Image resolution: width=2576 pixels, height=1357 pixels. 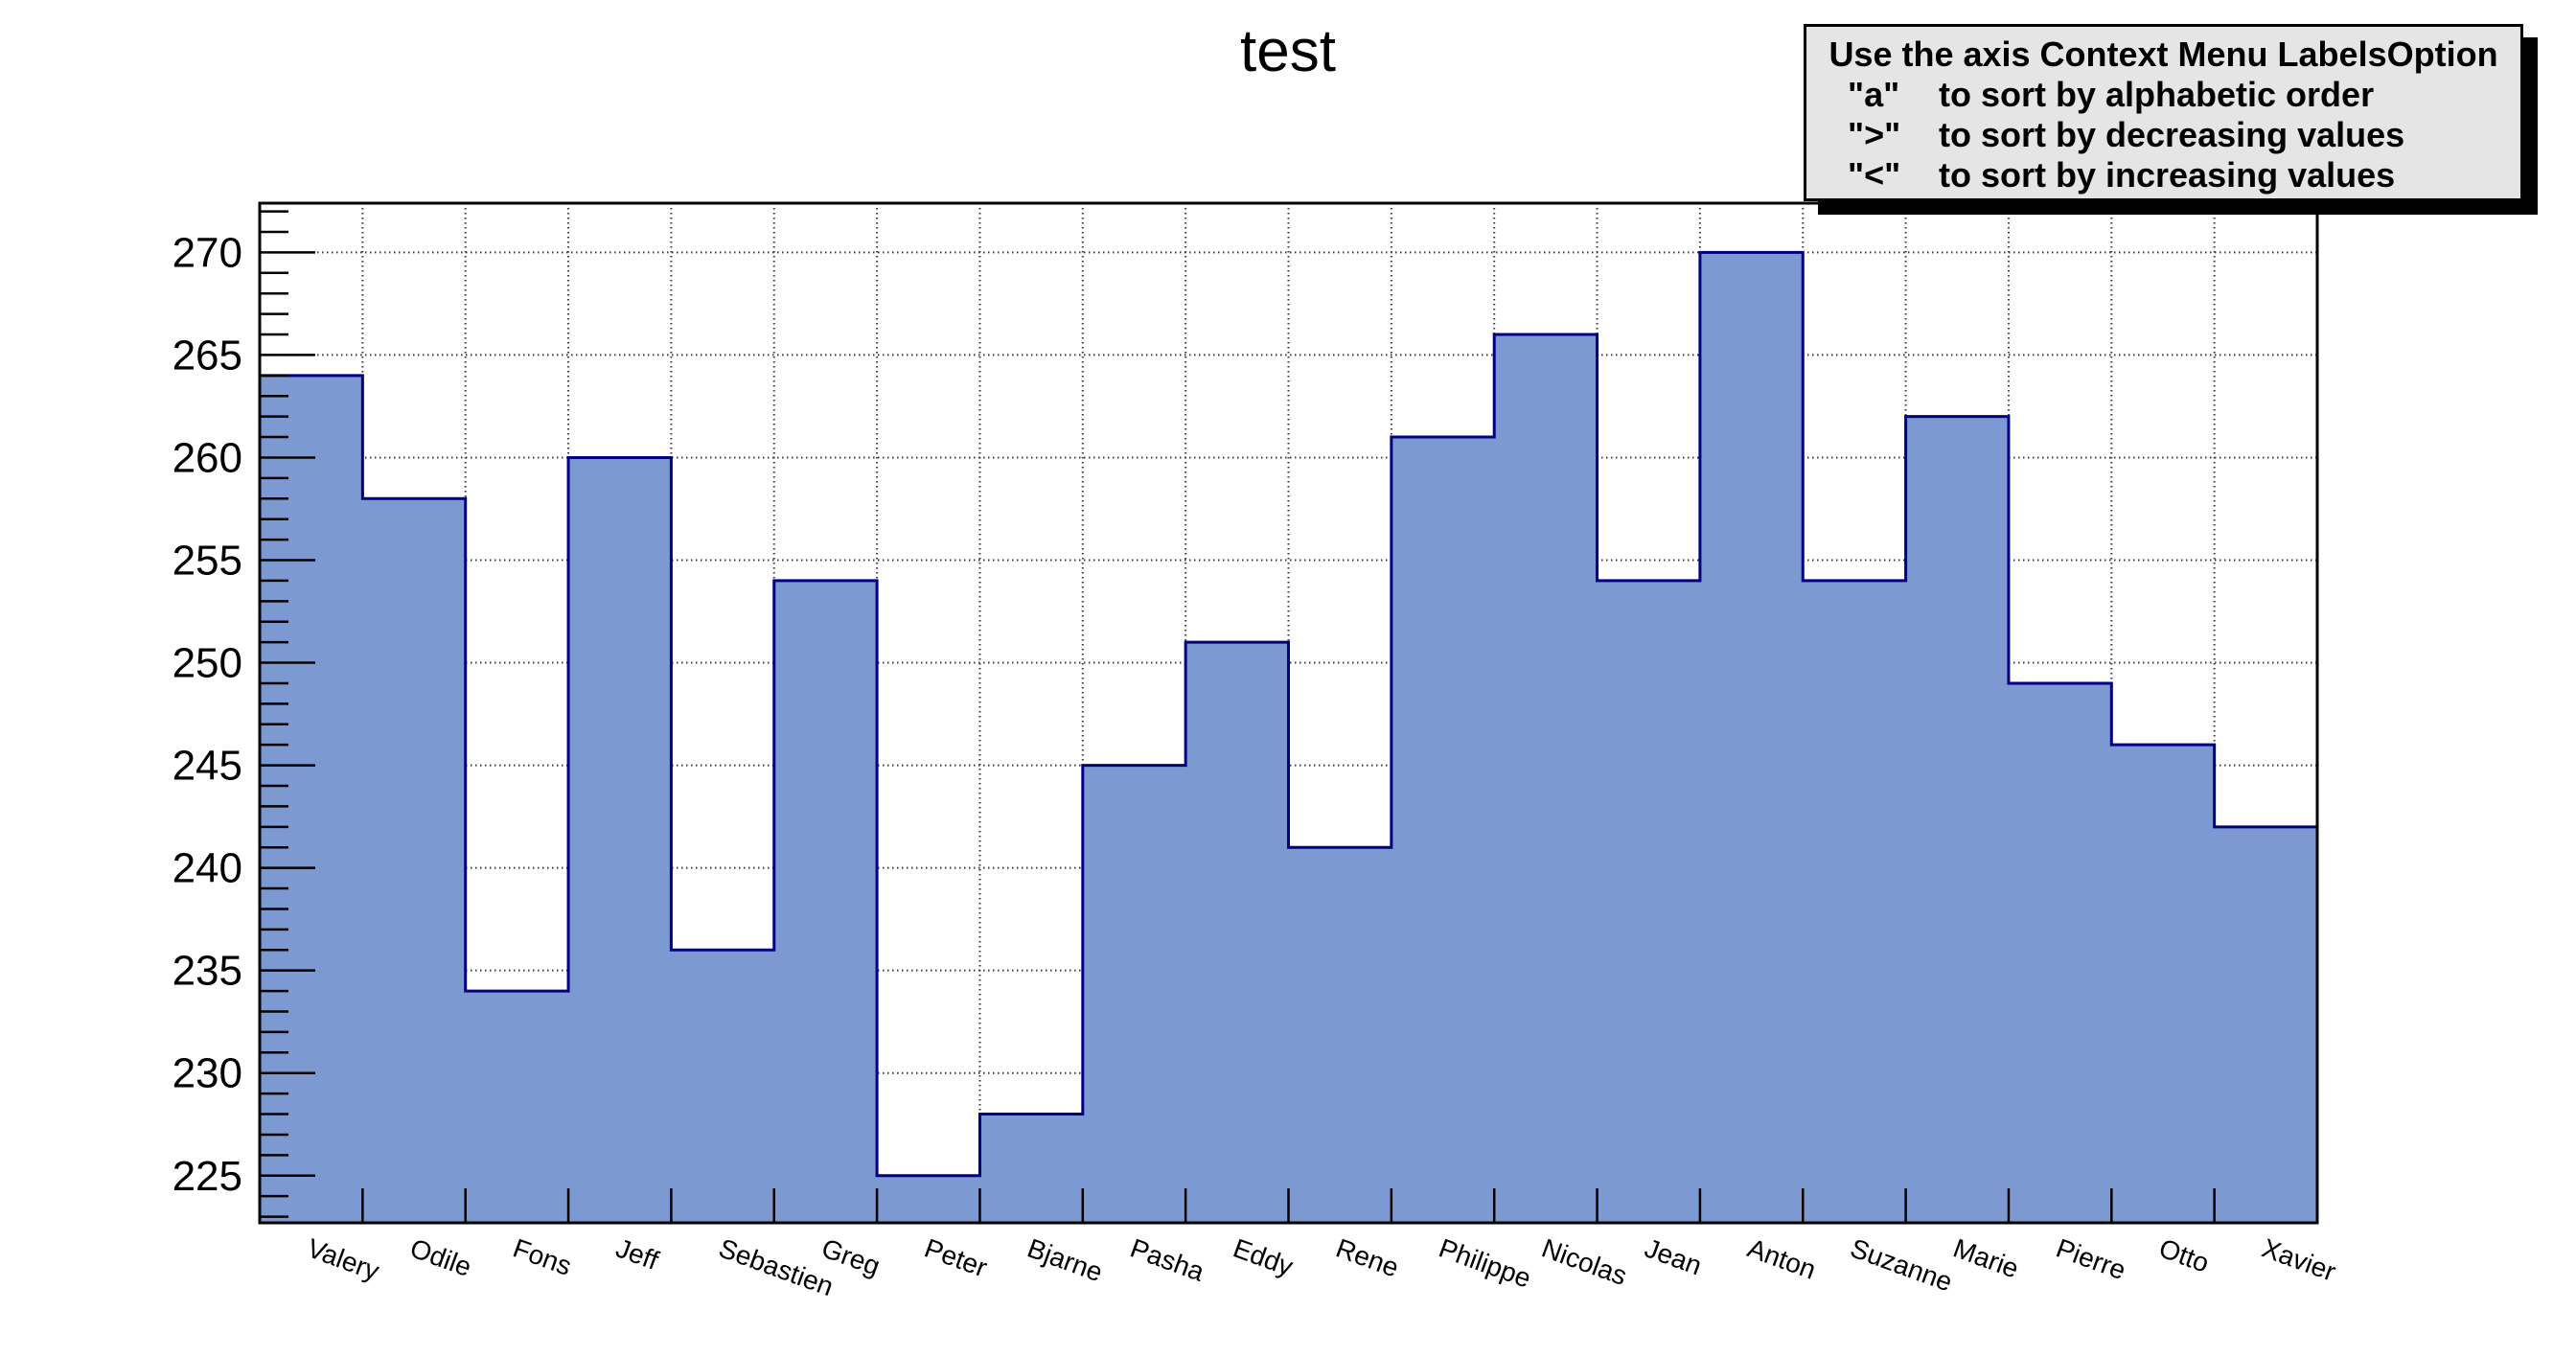 What do you see at coordinates (1065, 1260) in the screenshot?
I see `x-axis-label: Bjarne` at bounding box center [1065, 1260].